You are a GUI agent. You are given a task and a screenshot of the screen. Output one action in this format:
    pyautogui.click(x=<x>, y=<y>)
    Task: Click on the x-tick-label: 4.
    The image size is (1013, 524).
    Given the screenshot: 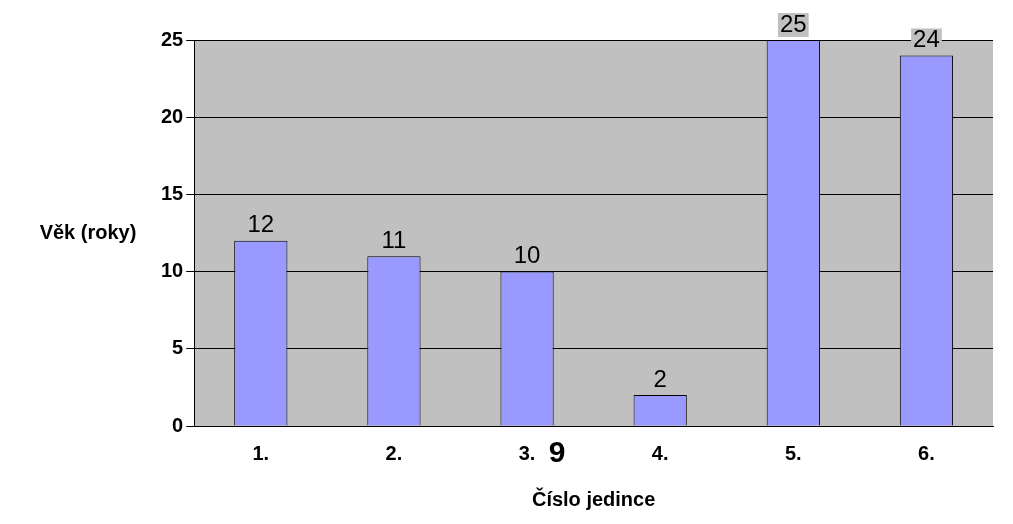 What is the action you would take?
    pyautogui.click(x=660, y=452)
    